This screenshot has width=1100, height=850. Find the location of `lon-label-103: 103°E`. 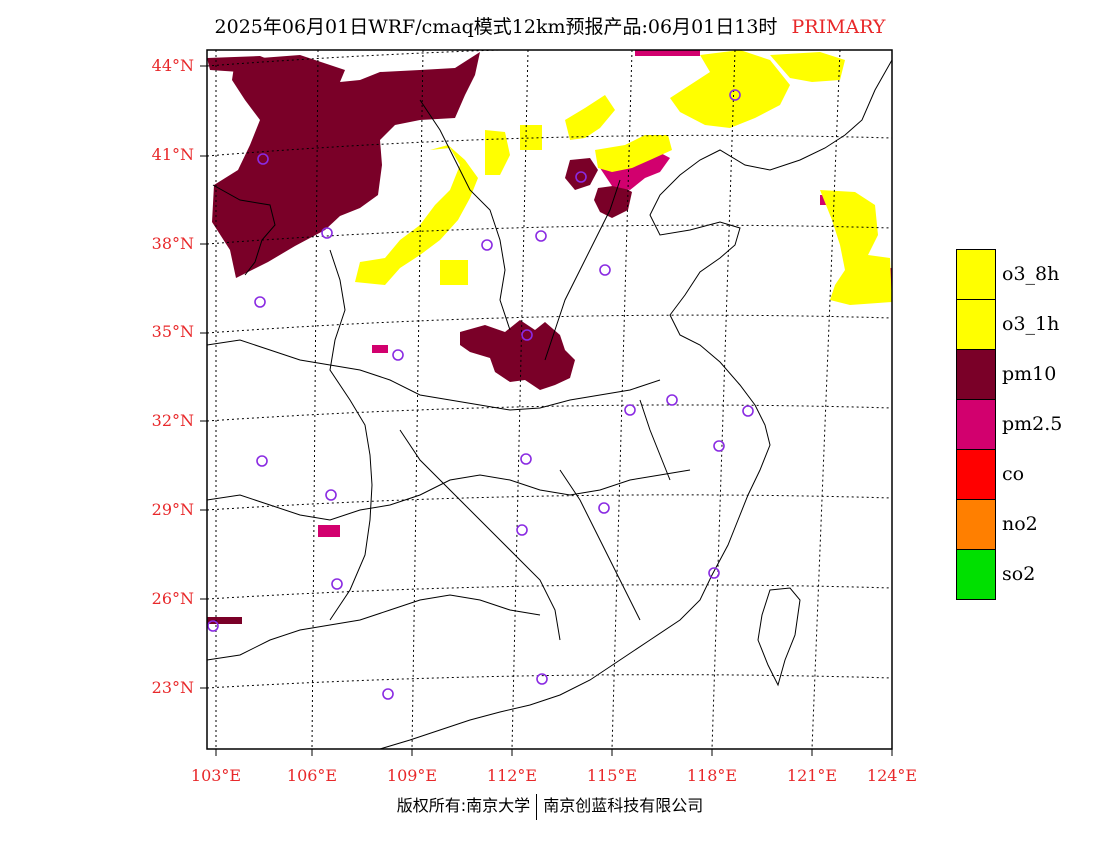

lon-label-103: 103°E is located at coordinates (216, 775).